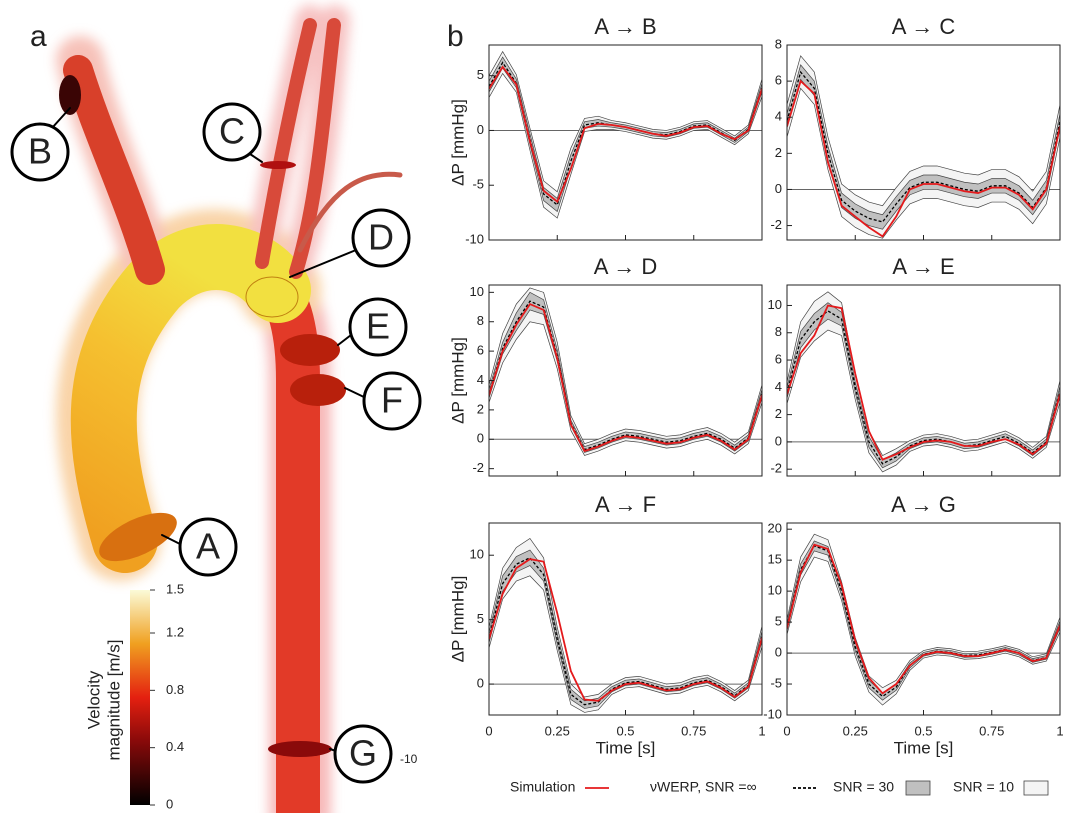  Describe the element at coordinates (626, 747) in the screenshot. I see `x-axis-label: Time [s]` at that location.